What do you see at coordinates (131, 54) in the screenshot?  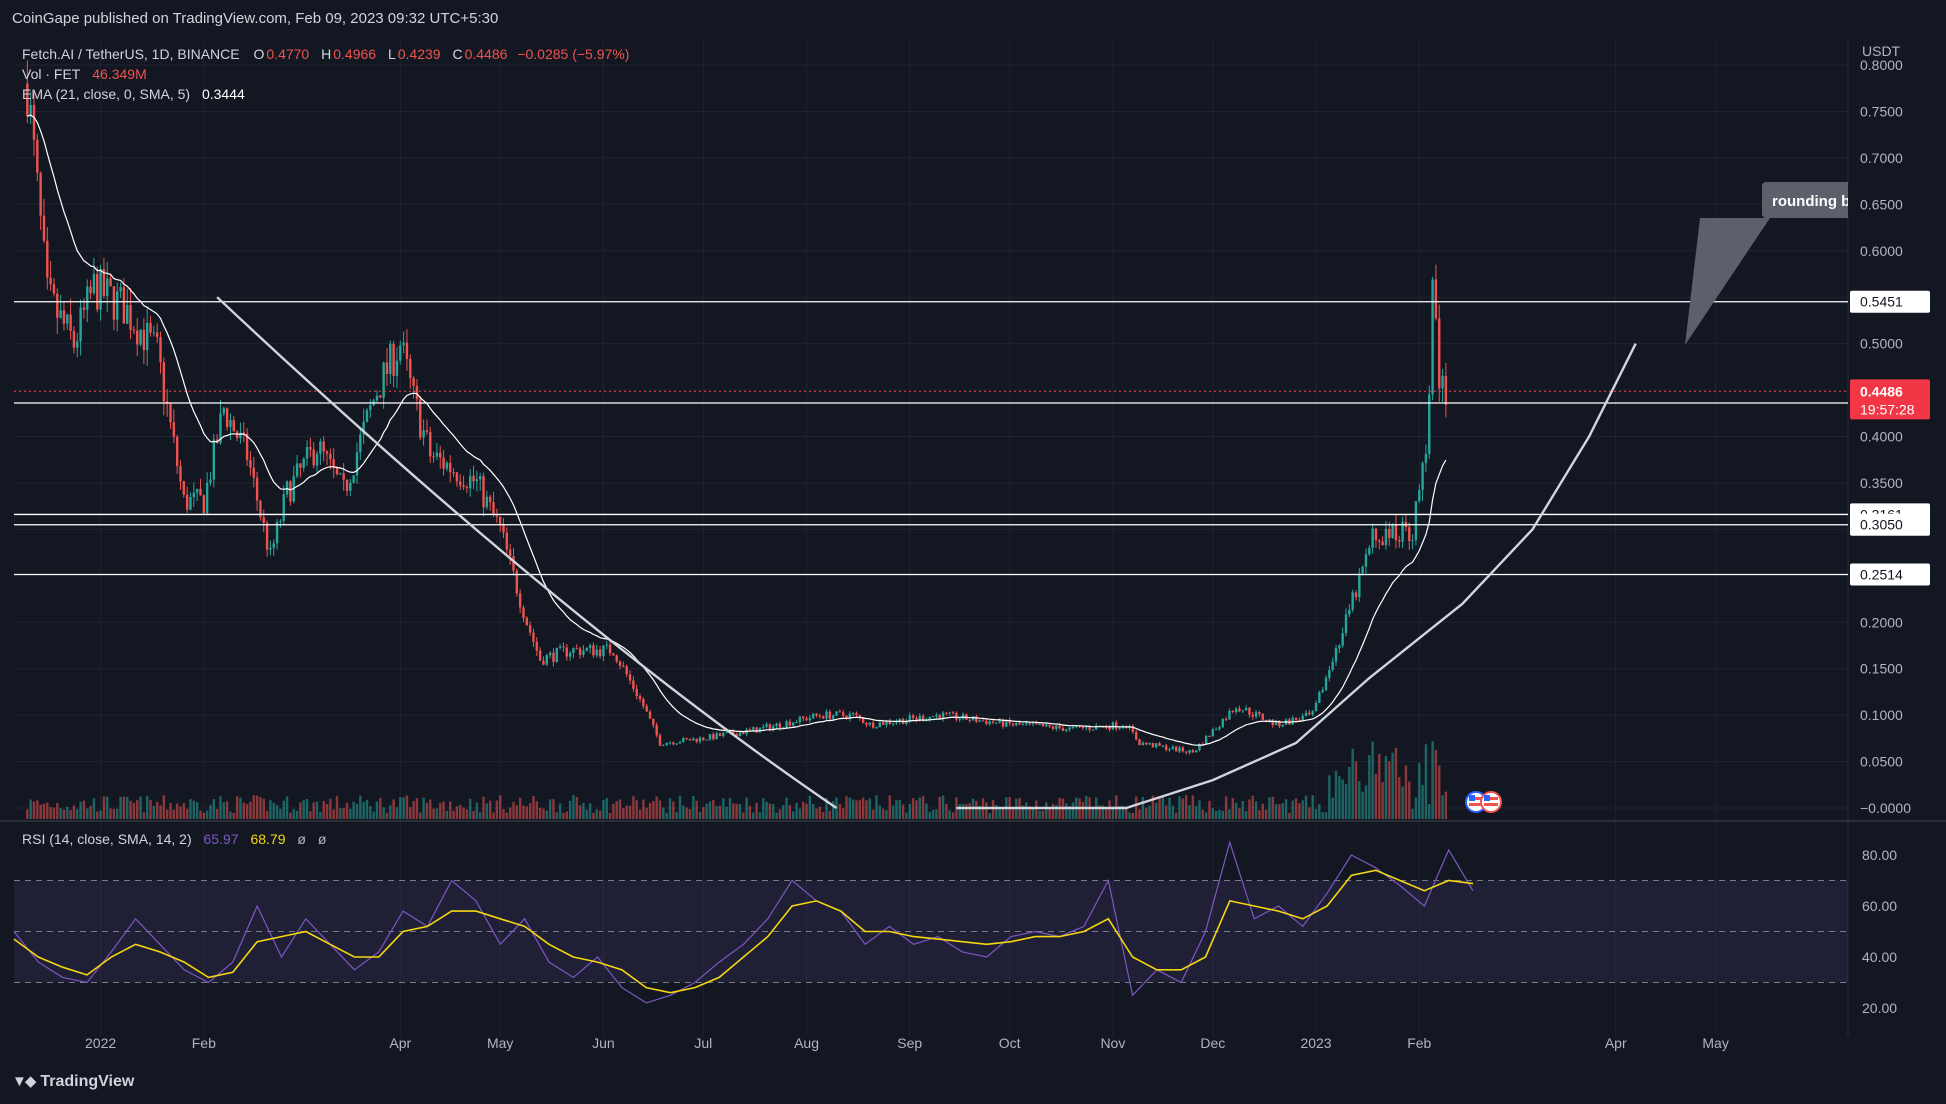 I see `symbol-name: Fetch.AI / TetherUS, 1D, BINANCE` at bounding box center [131, 54].